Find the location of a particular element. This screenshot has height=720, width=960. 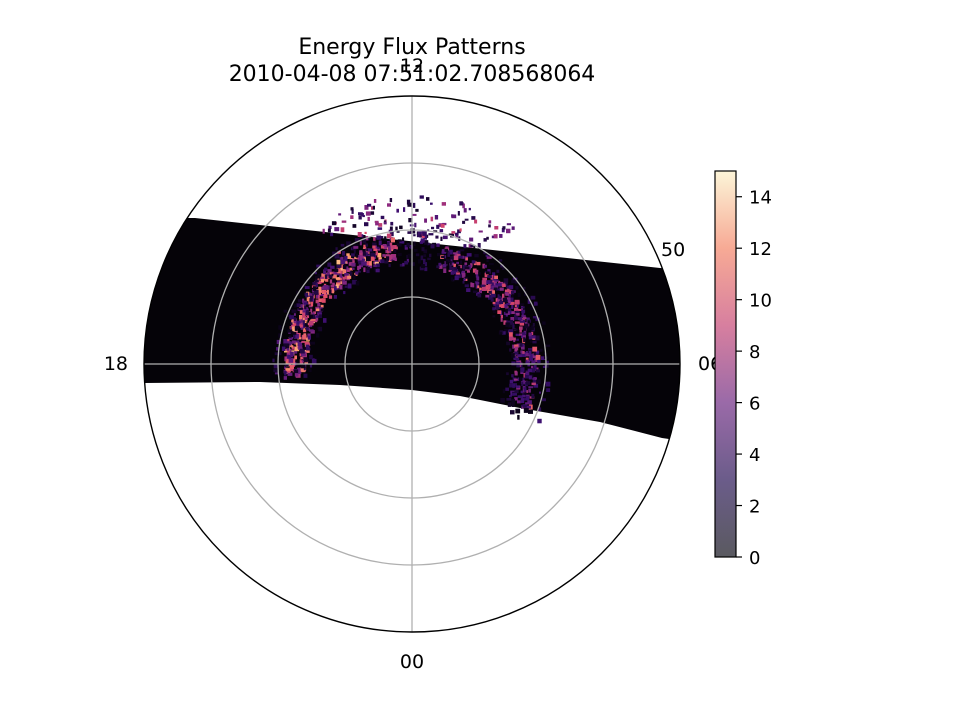

theta-label-left: 18 is located at coordinates (116, 364).